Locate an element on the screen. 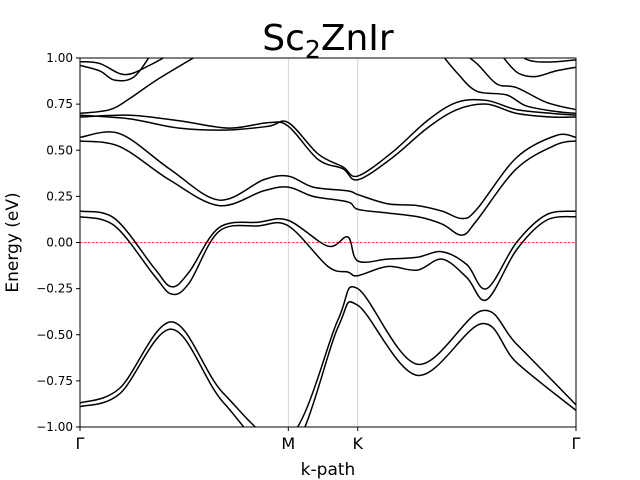 The height and width of the screenshot is (480, 640). y-tick-label: 0.75 is located at coordinates (59, 104).